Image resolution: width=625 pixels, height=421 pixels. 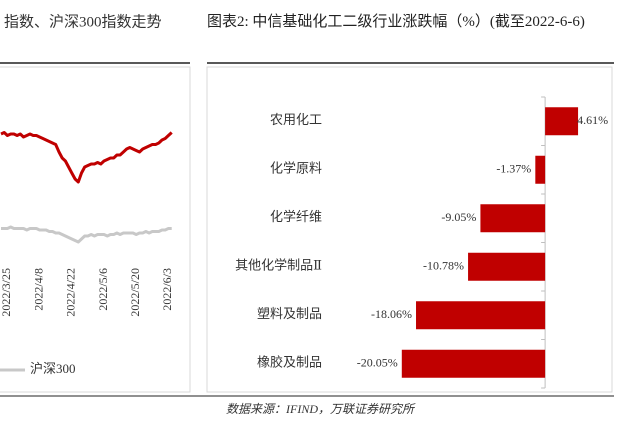 What do you see at coordinates (71, 292) in the screenshot?
I see `x-tick-label: 2022/4/22` at bounding box center [71, 292].